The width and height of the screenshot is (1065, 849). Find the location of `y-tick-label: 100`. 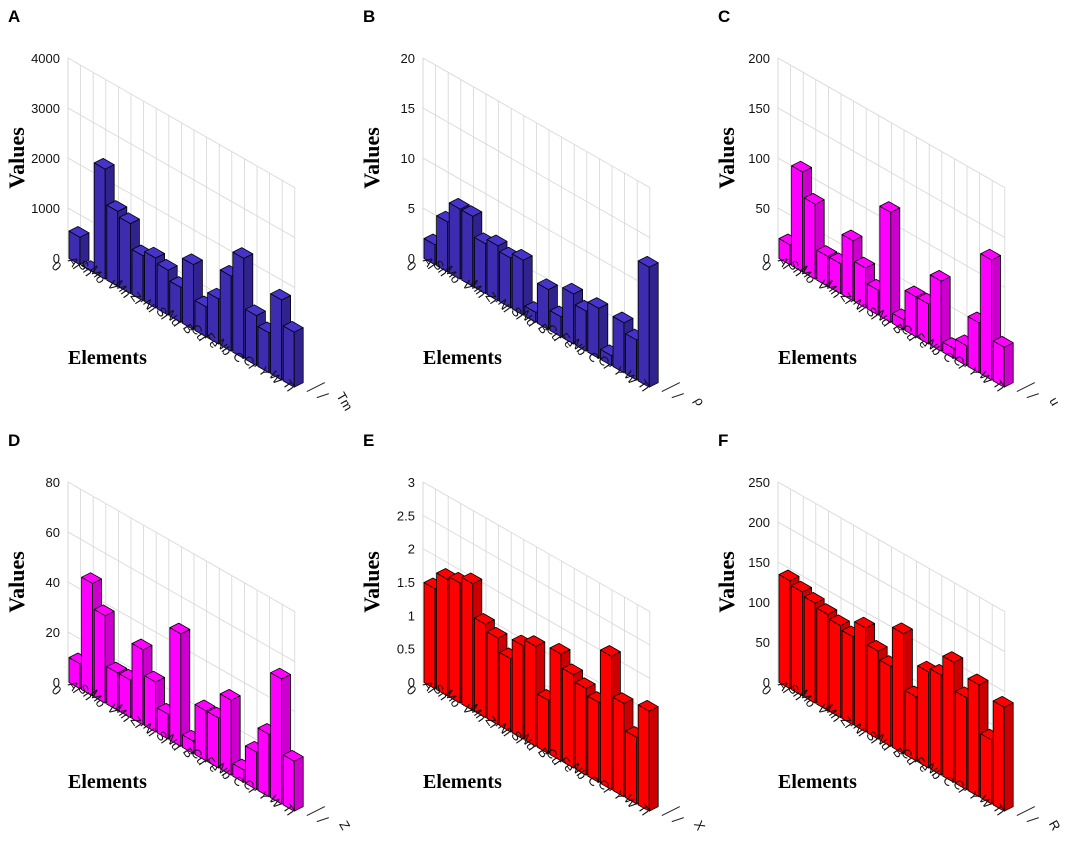

y-tick-label: 100 is located at coordinates (759, 158).